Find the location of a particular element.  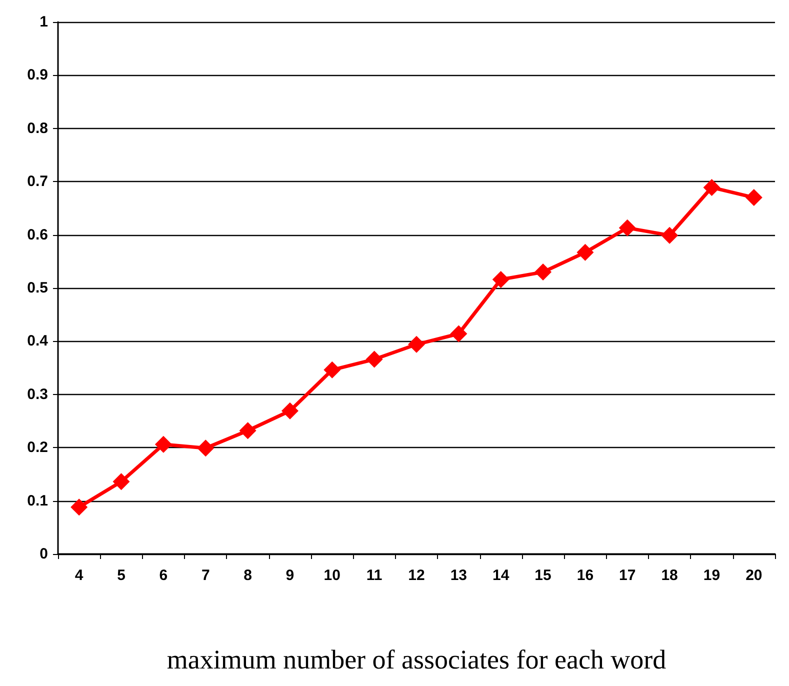

y-tick-label: 0.6 is located at coordinates (37, 235).